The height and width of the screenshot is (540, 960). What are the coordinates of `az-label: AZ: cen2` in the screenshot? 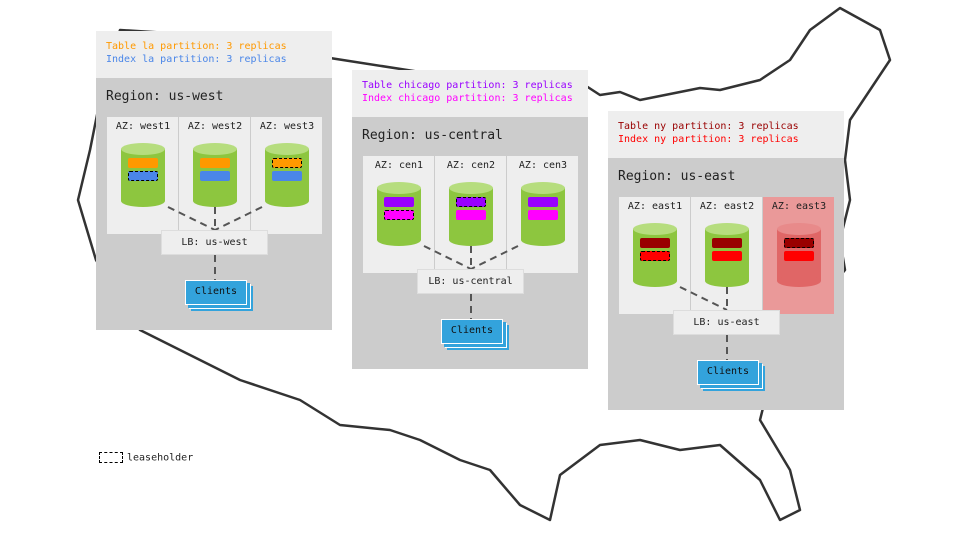 It's located at (471, 165).